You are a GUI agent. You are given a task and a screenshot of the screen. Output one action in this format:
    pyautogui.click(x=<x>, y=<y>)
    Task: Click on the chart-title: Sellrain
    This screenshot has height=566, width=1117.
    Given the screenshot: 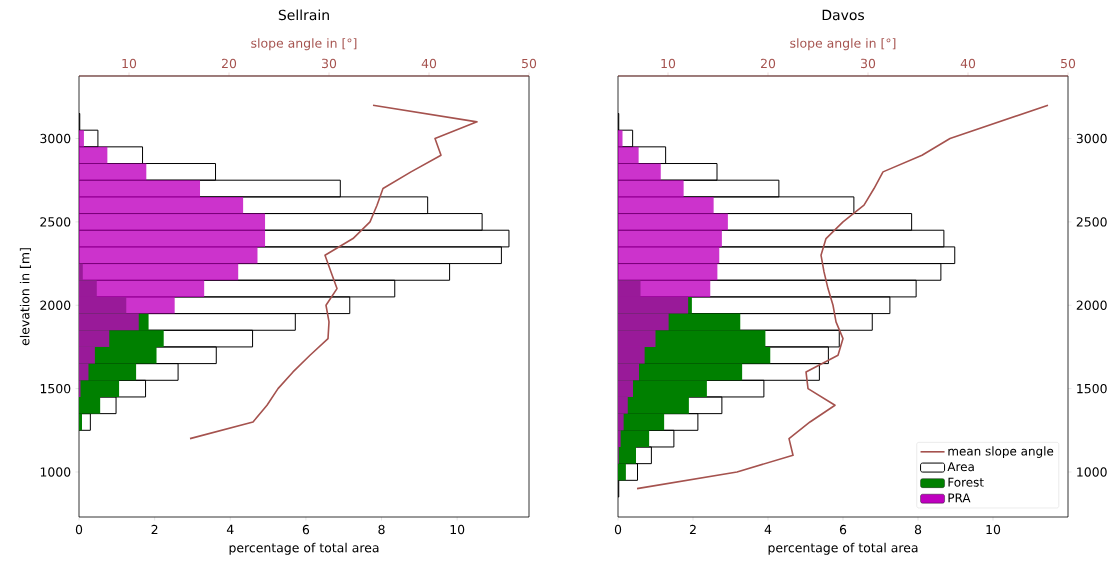 What is the action you would take?
    pyautogui.click(x=303, y=15)
    